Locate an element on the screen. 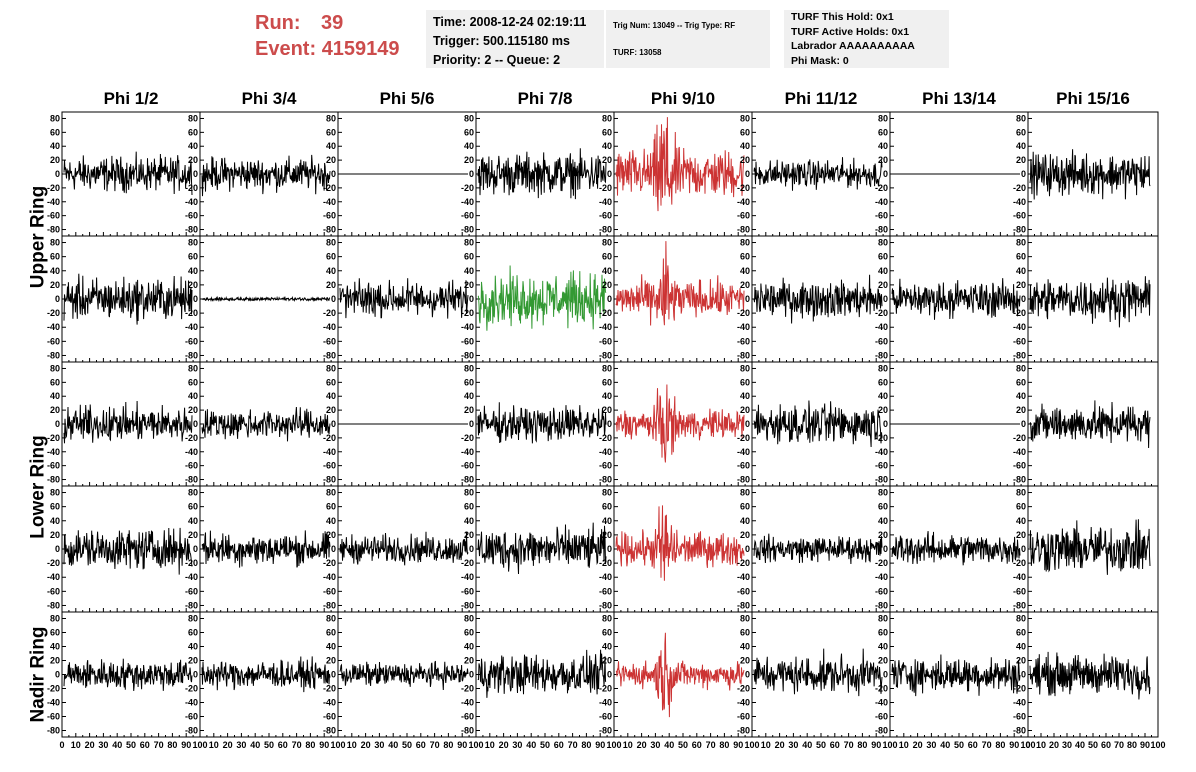 This screenshot has width=1196, height=772. event-row: Event: 4159149 is located at coordinates (327, 49).